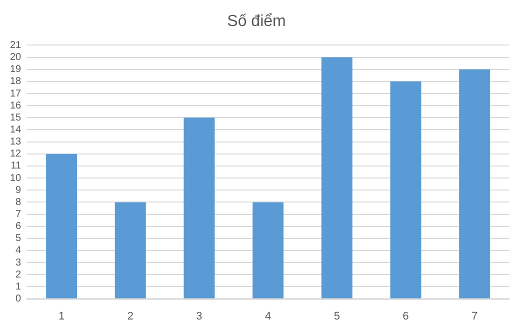 This screenshot has width=517, height=330. Describe the element at coordinates (19, 250) in the screenshot. I see `y-tick-label: 4` at that location.